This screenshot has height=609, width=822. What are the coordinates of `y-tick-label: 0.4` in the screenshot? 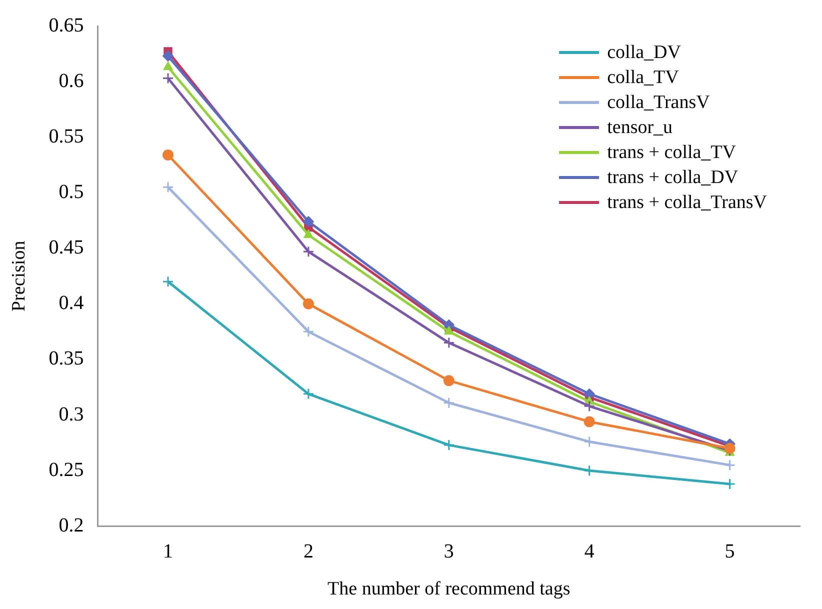 It's located at (71, 303).